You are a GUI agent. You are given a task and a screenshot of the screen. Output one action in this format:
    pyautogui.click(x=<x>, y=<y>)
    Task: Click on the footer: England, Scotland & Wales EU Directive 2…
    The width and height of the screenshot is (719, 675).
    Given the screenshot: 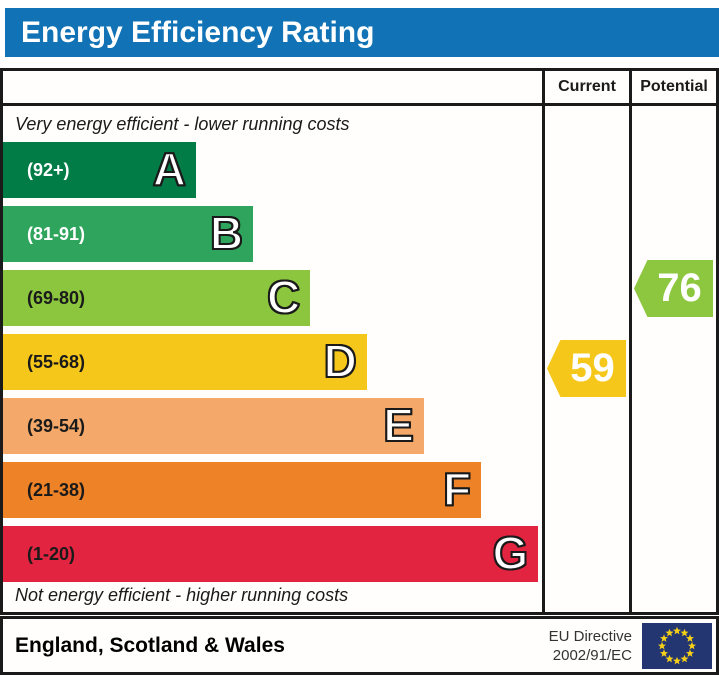 What is the action you would take?
    pyautogui.click(x=359, y=645)
    